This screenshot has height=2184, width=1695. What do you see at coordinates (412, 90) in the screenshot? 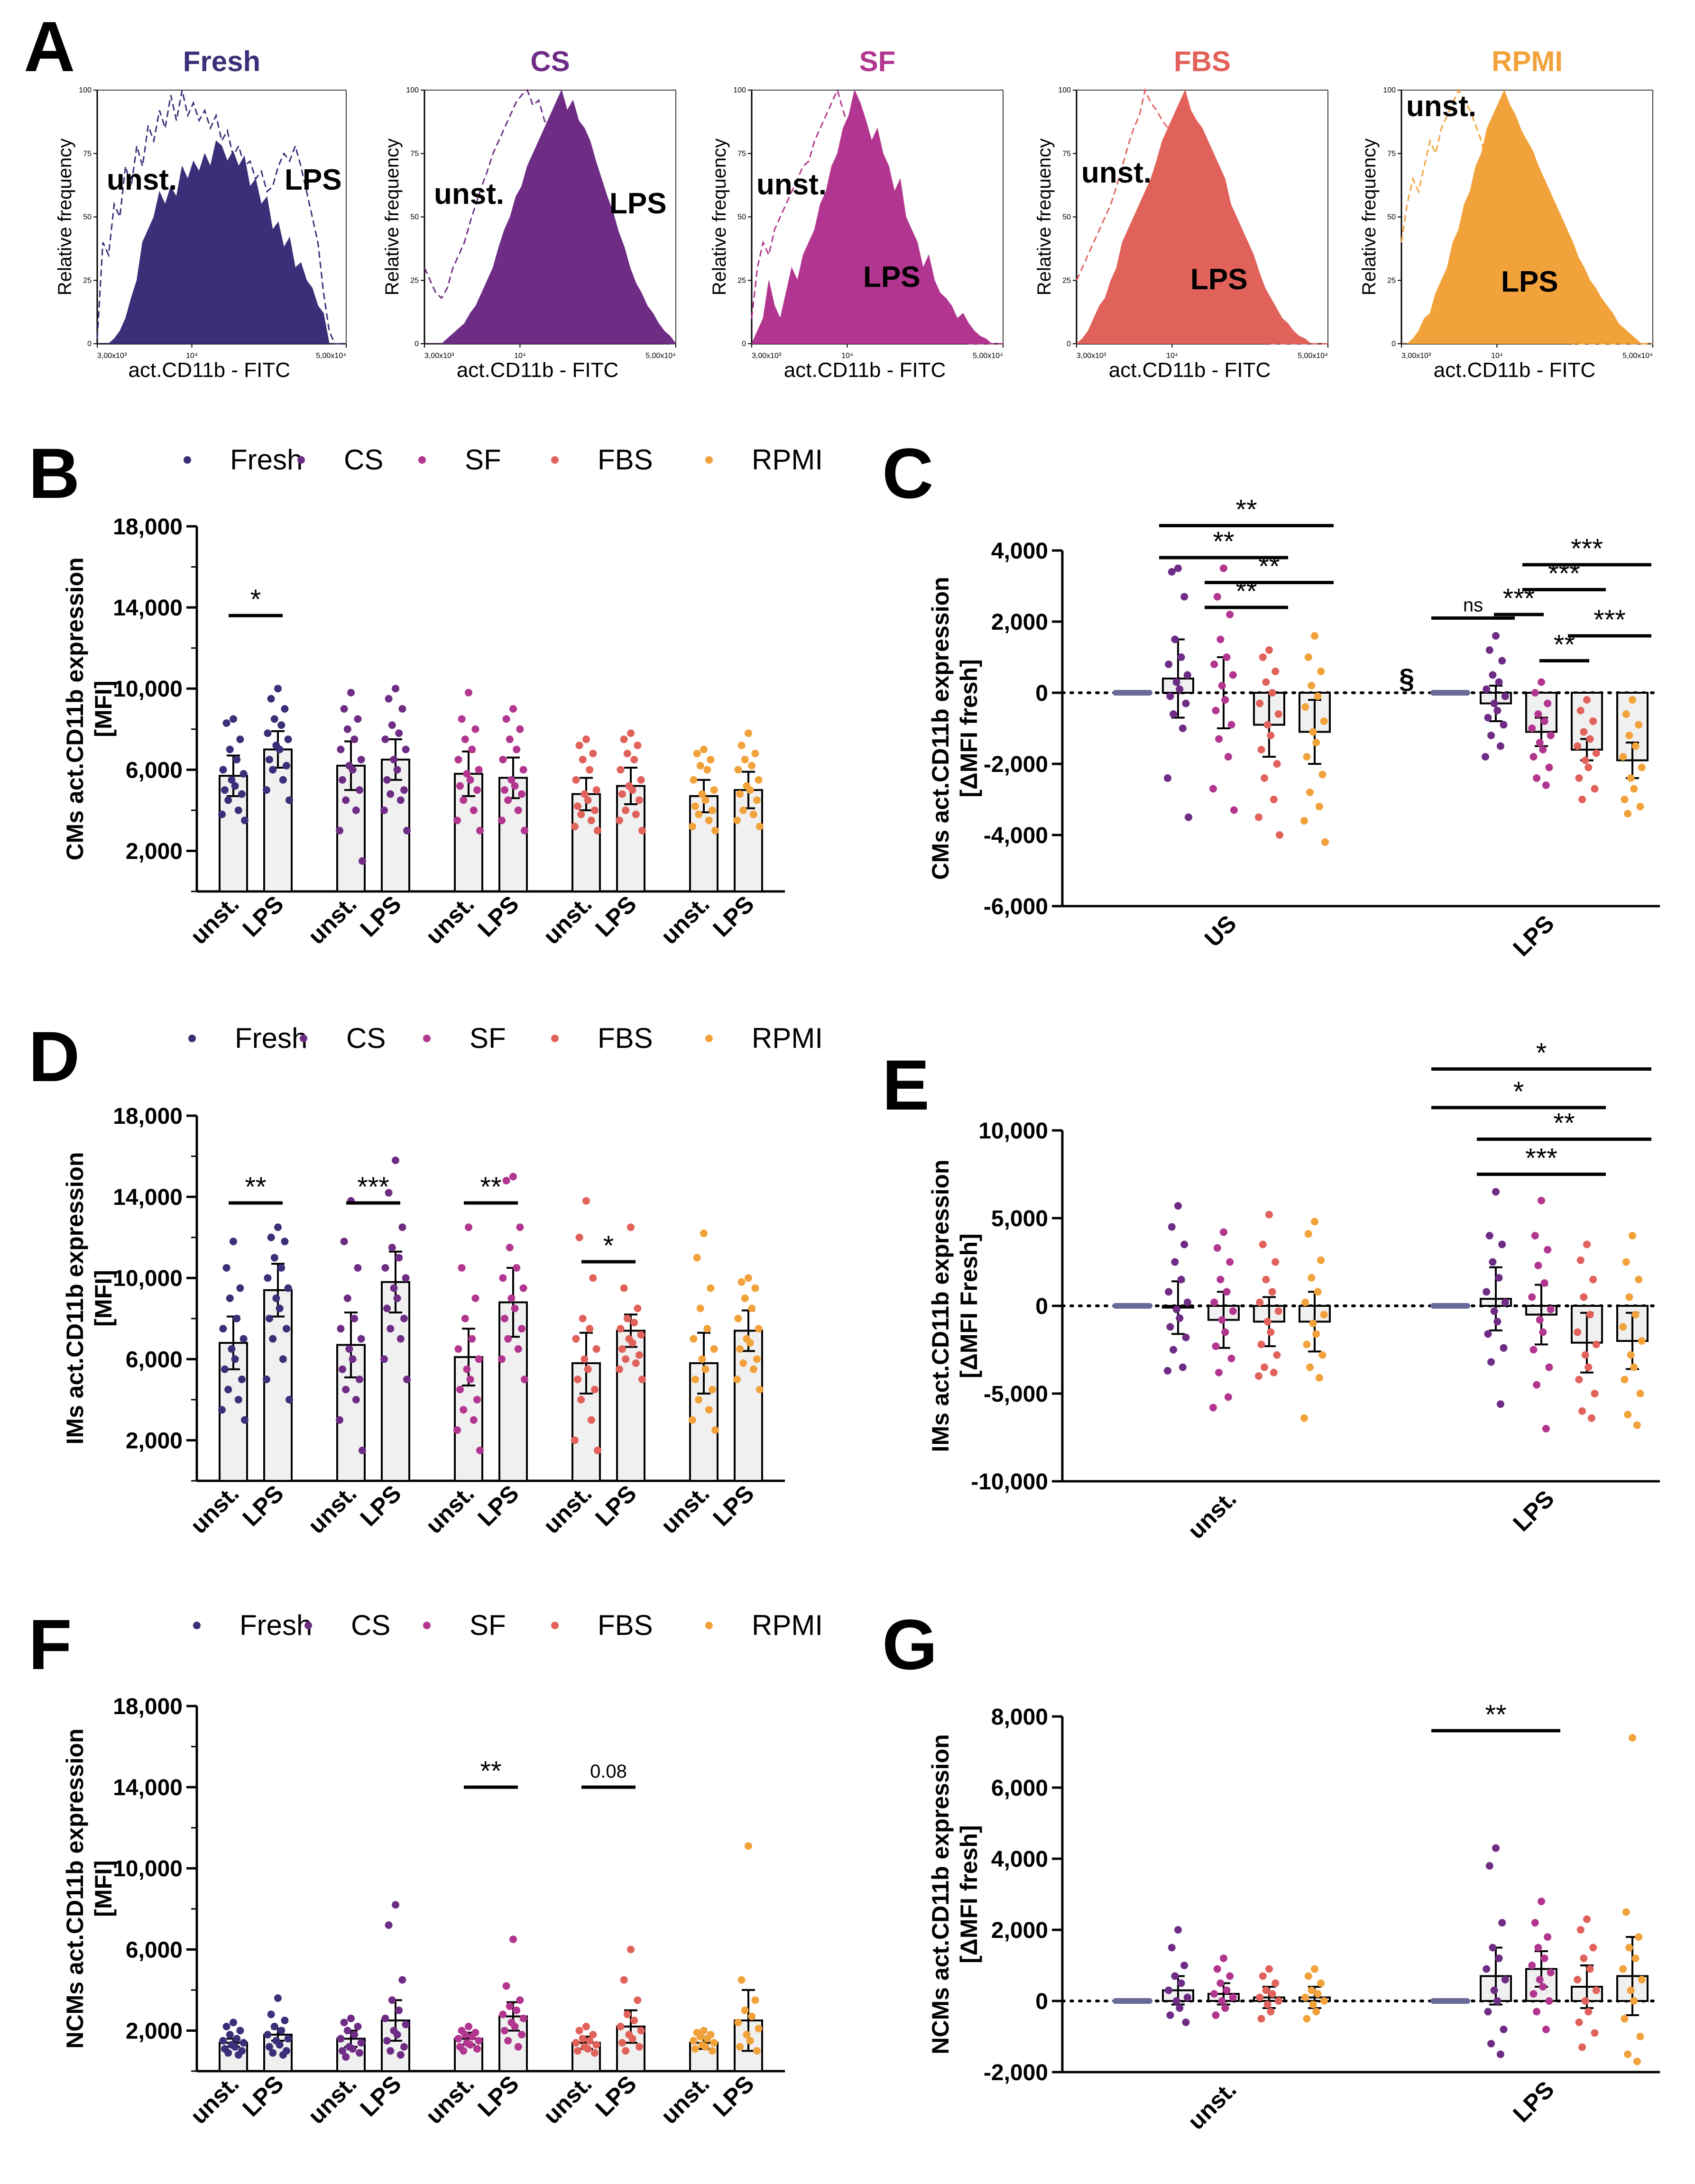
I see `y-tick-label: 100` at bounding box center [412, 90].